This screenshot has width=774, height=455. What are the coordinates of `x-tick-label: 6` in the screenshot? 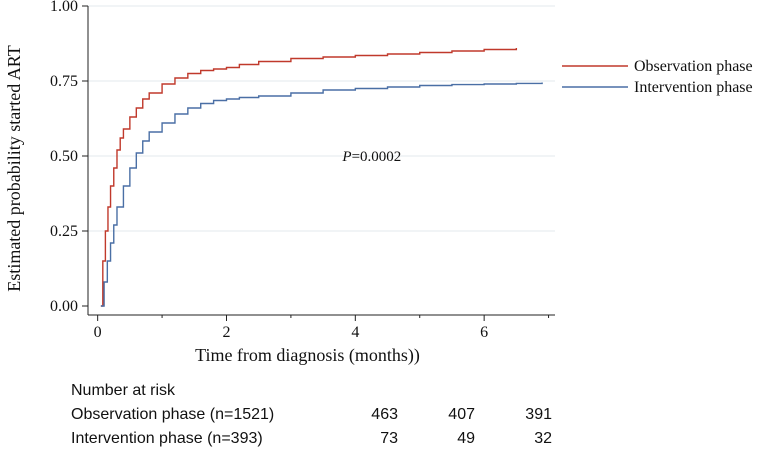 It's located at (484, 332).